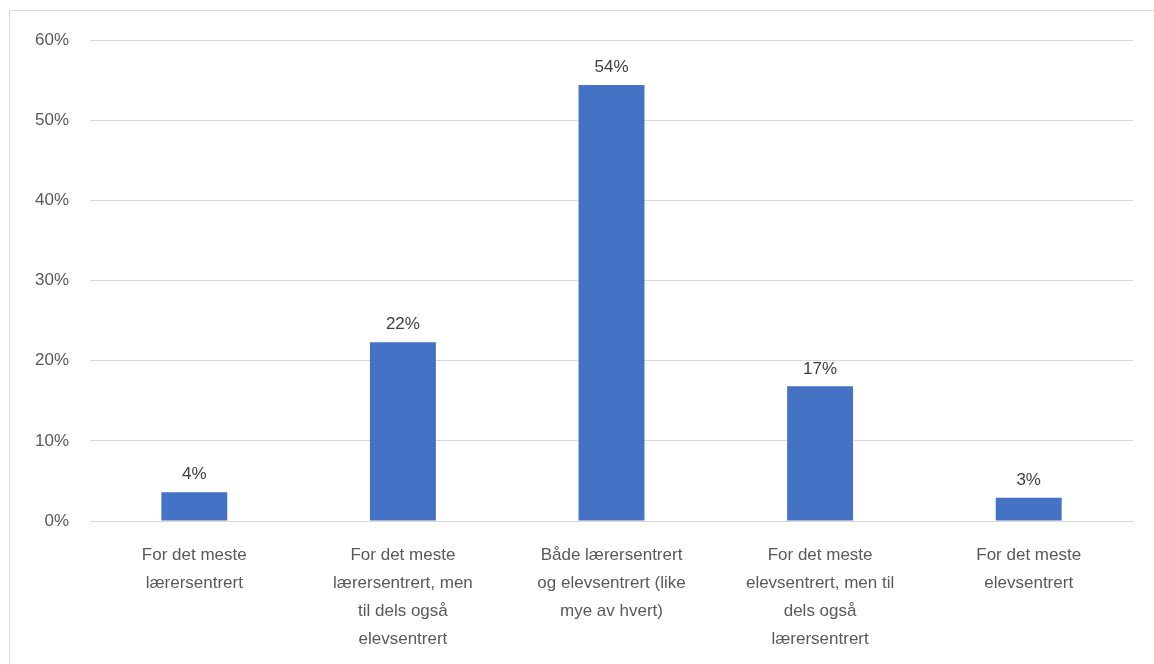 The image size is (1154, 664). Describe the element at coordinates (402, 596) in the screenshot. I see `x-tick-label: For det meste lærersentrert, men til dels også elevsentrert` at that location.